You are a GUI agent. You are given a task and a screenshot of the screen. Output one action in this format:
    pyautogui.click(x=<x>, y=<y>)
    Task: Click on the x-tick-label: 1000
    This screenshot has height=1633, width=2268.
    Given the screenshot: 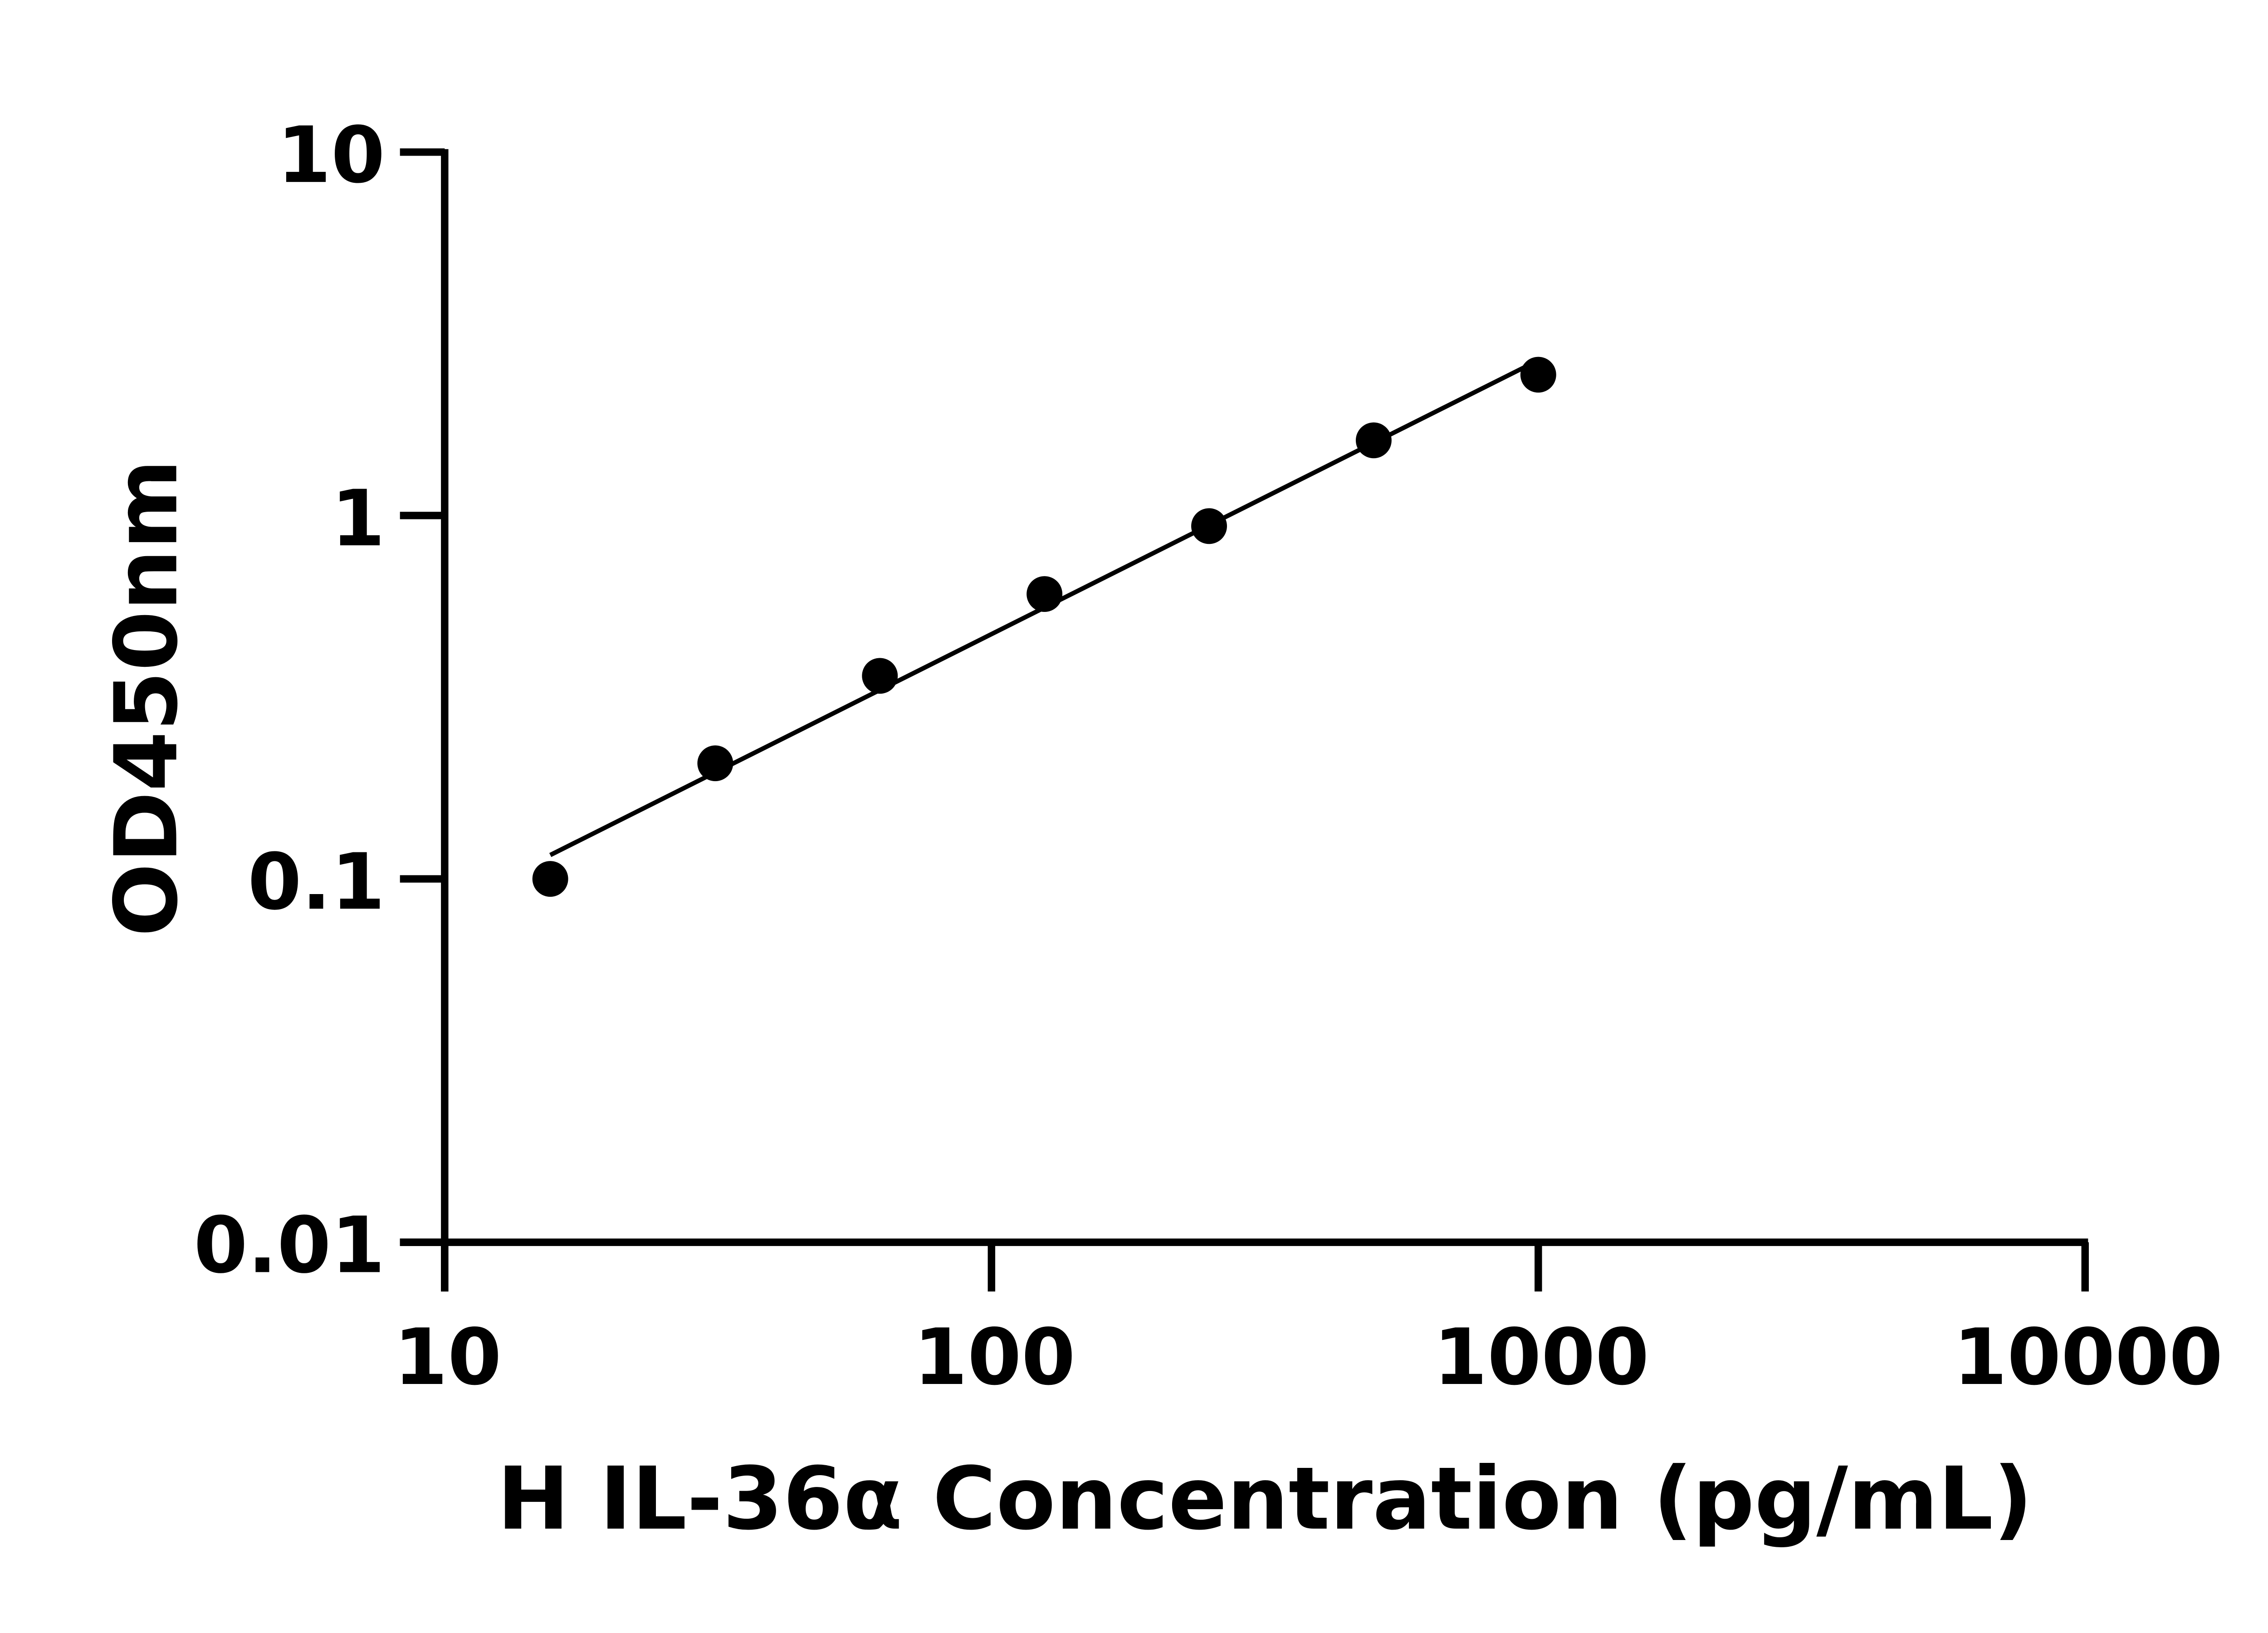 What is the action you would take?
    pyautogui.click(x=1541, y=1357)
    